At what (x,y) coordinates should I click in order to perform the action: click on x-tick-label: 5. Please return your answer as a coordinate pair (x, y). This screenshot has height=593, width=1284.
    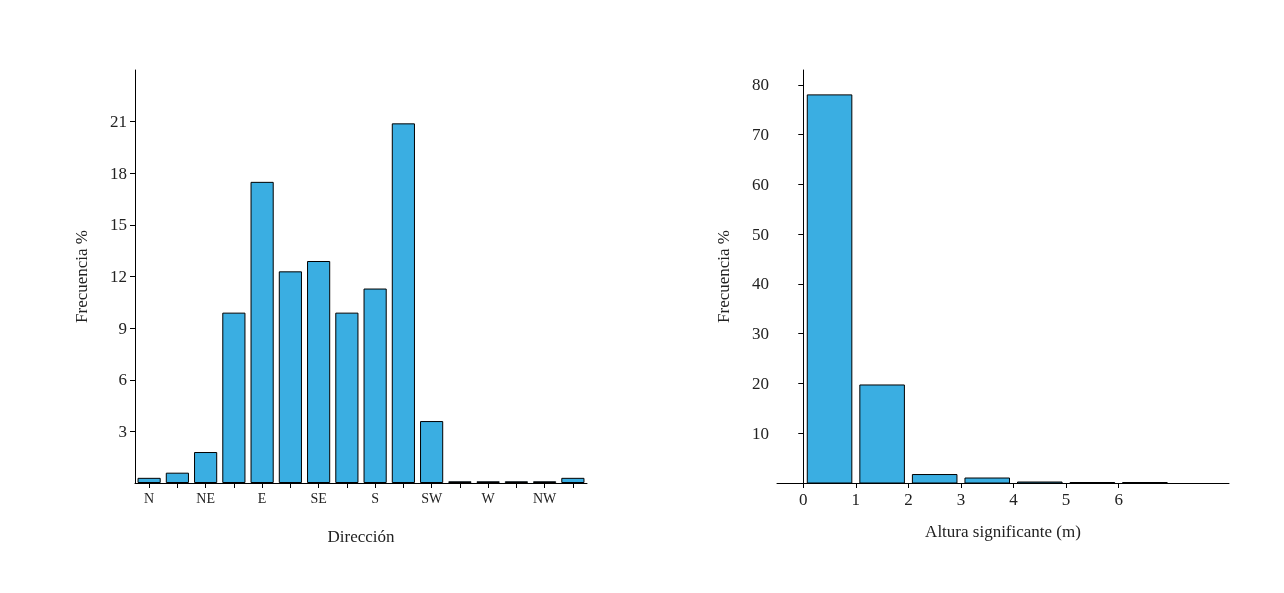
    Looking at the image, I should click on (1066, 499).